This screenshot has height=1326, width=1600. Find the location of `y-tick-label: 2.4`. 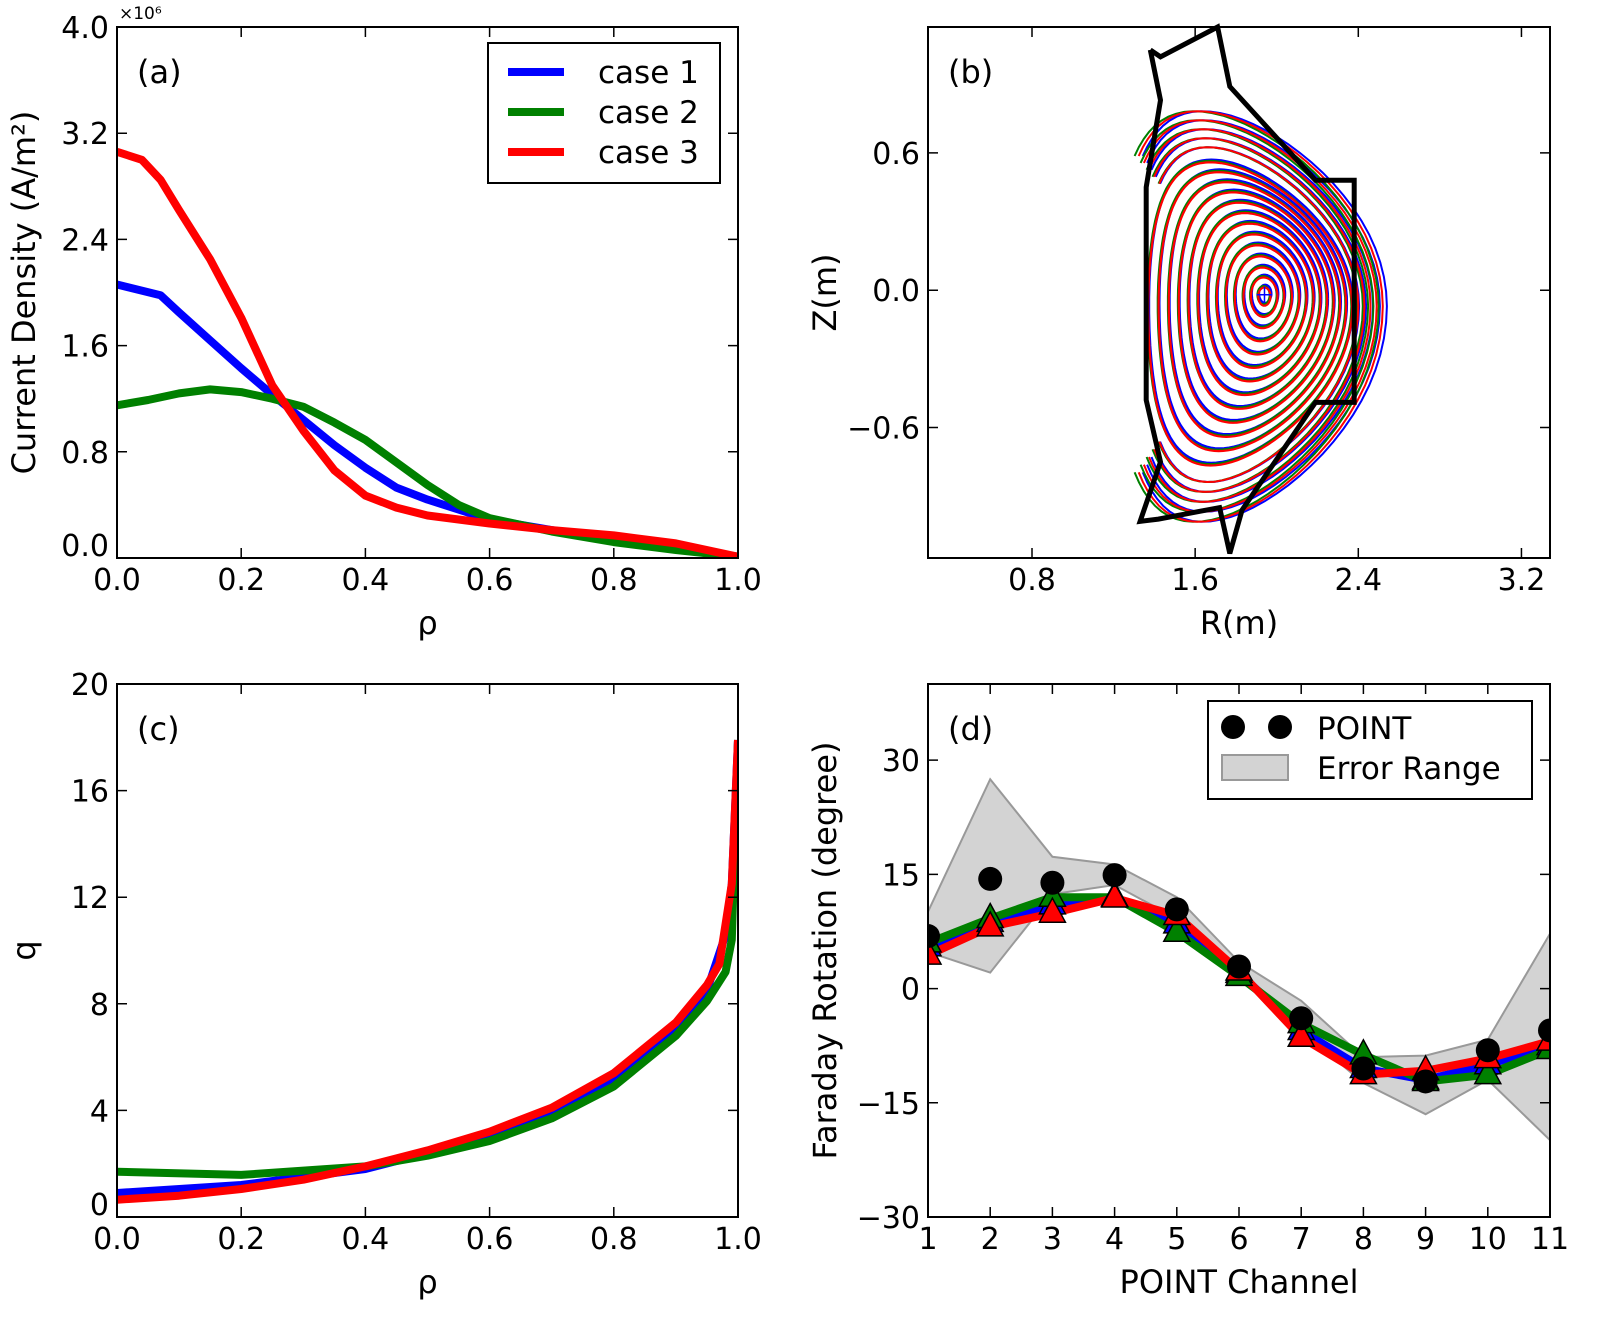

y-tick-label: 2.4 is located at coordinates (85, 240).